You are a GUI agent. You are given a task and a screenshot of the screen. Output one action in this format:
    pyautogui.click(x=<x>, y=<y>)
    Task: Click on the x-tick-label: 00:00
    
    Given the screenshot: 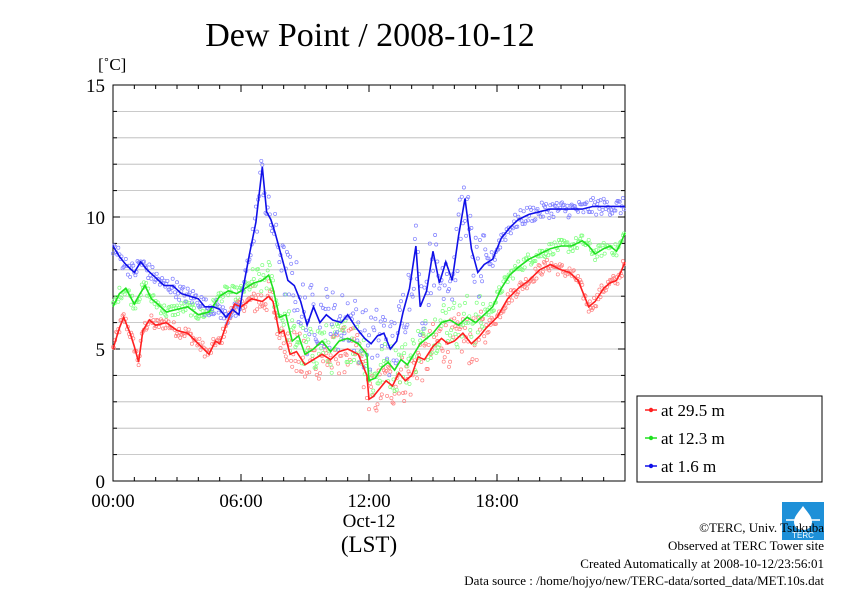 What is the action you would take?
    pyautogui.click(x=112, y=501)
    